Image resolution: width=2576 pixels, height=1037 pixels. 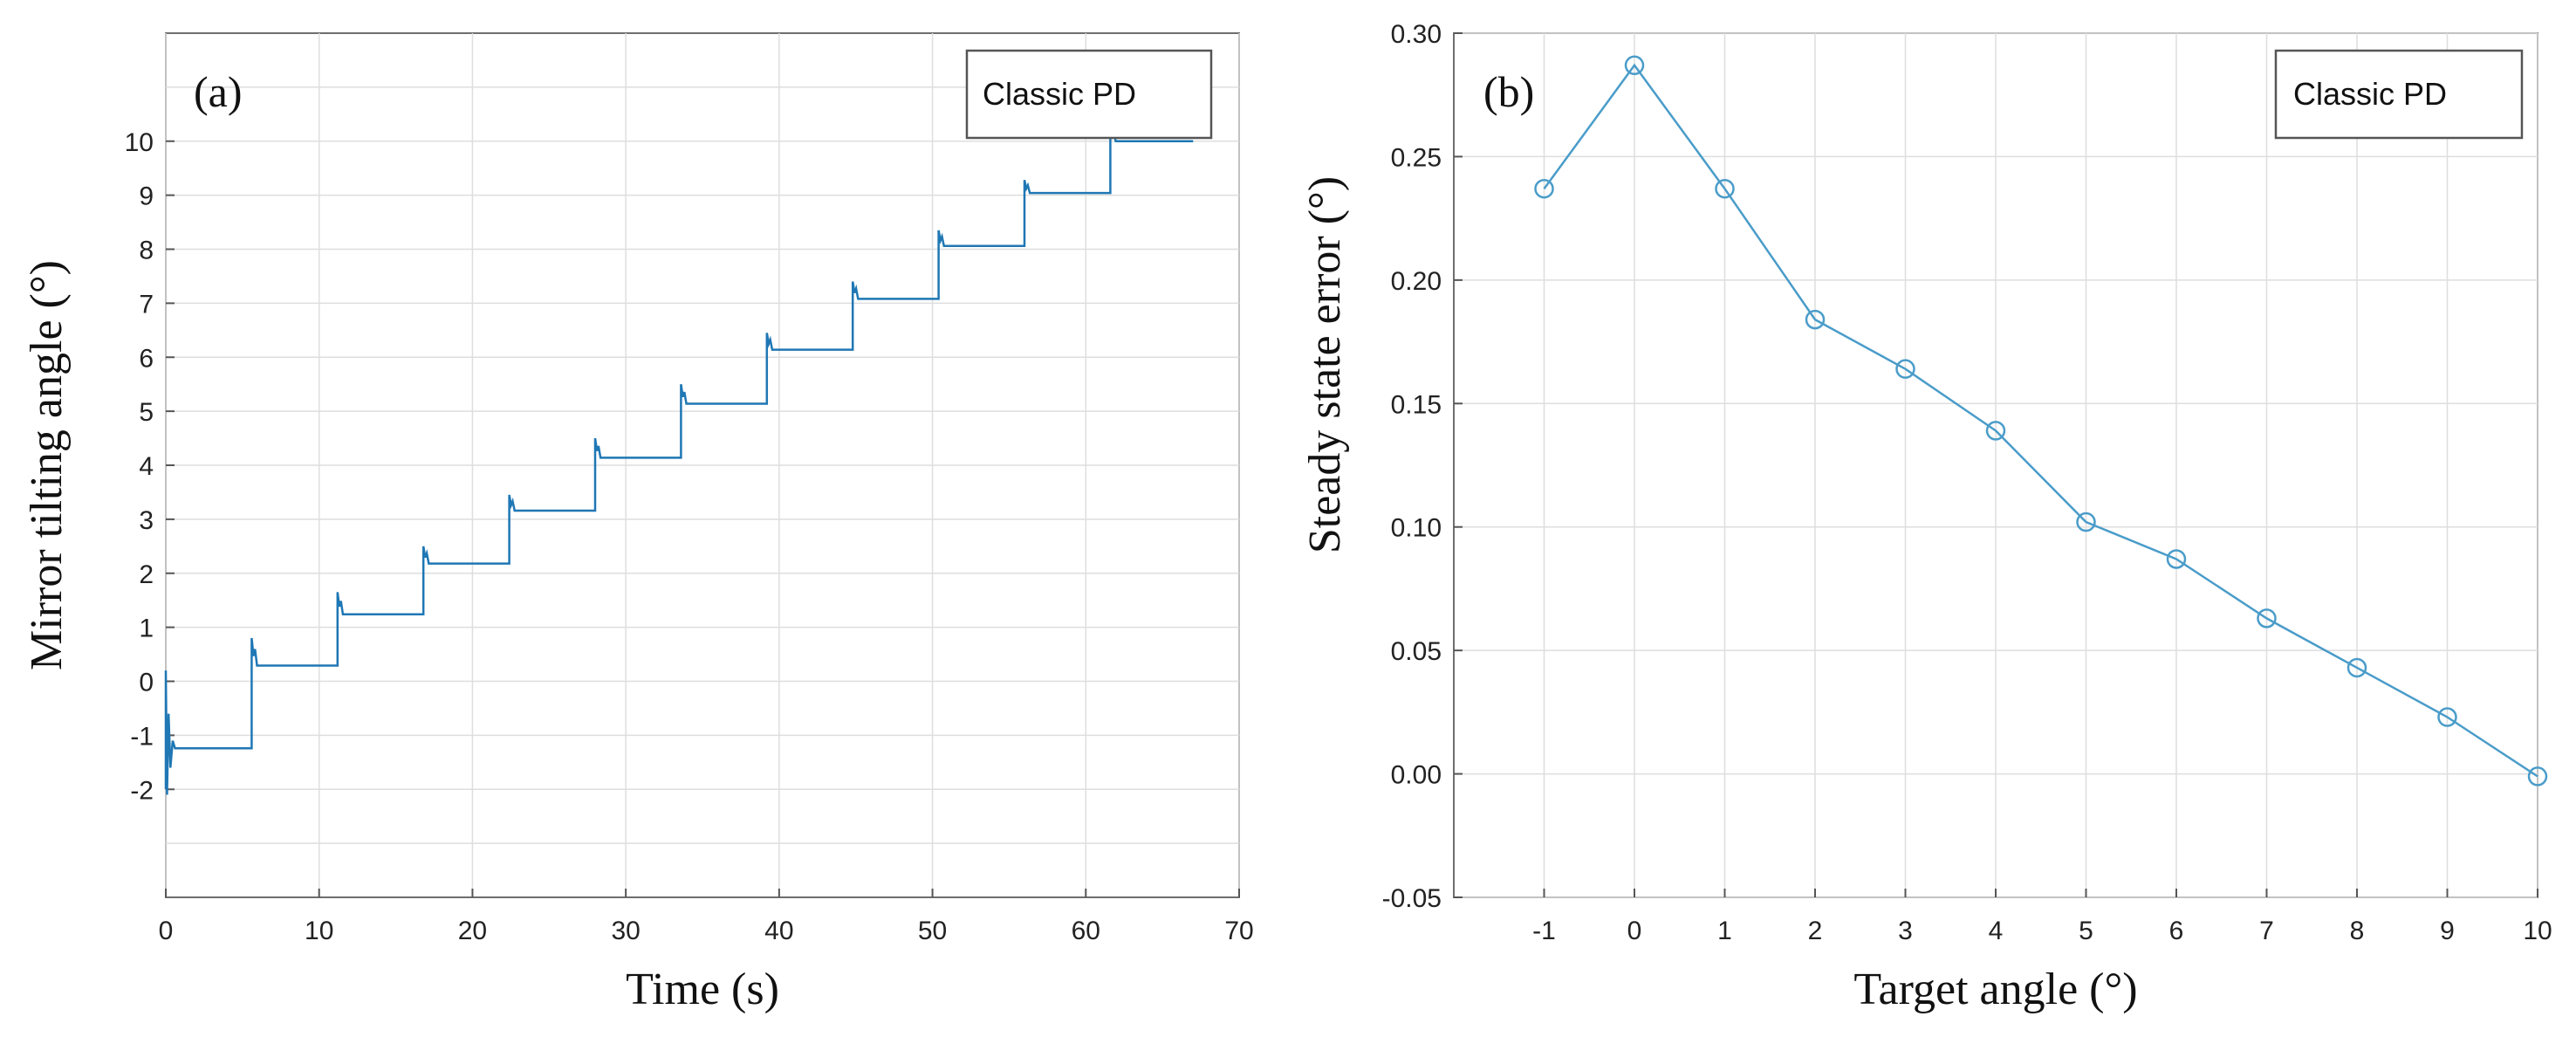 I want to click on x-tick-label: 7, so click(x=2267, y=931).